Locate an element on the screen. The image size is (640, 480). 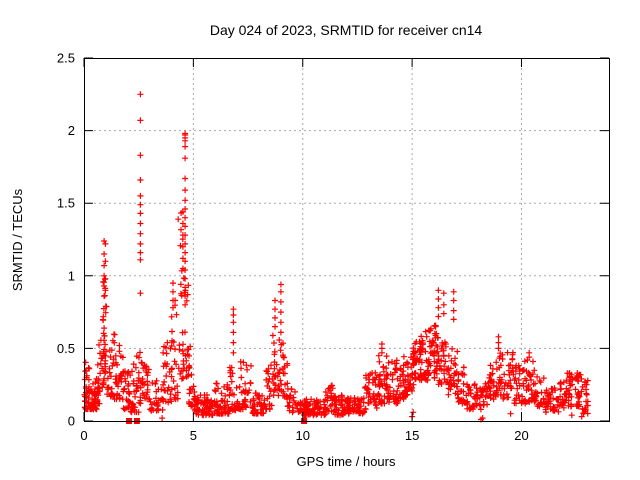
y-axis-label: SRMTID / TECUs is located at coordinates (17, 239).